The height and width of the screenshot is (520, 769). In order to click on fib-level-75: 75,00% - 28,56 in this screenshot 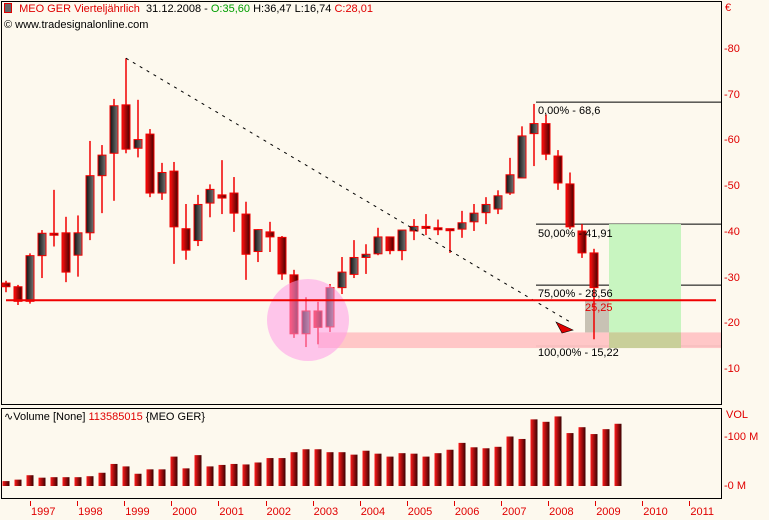, I will do `click(575, 294)`.